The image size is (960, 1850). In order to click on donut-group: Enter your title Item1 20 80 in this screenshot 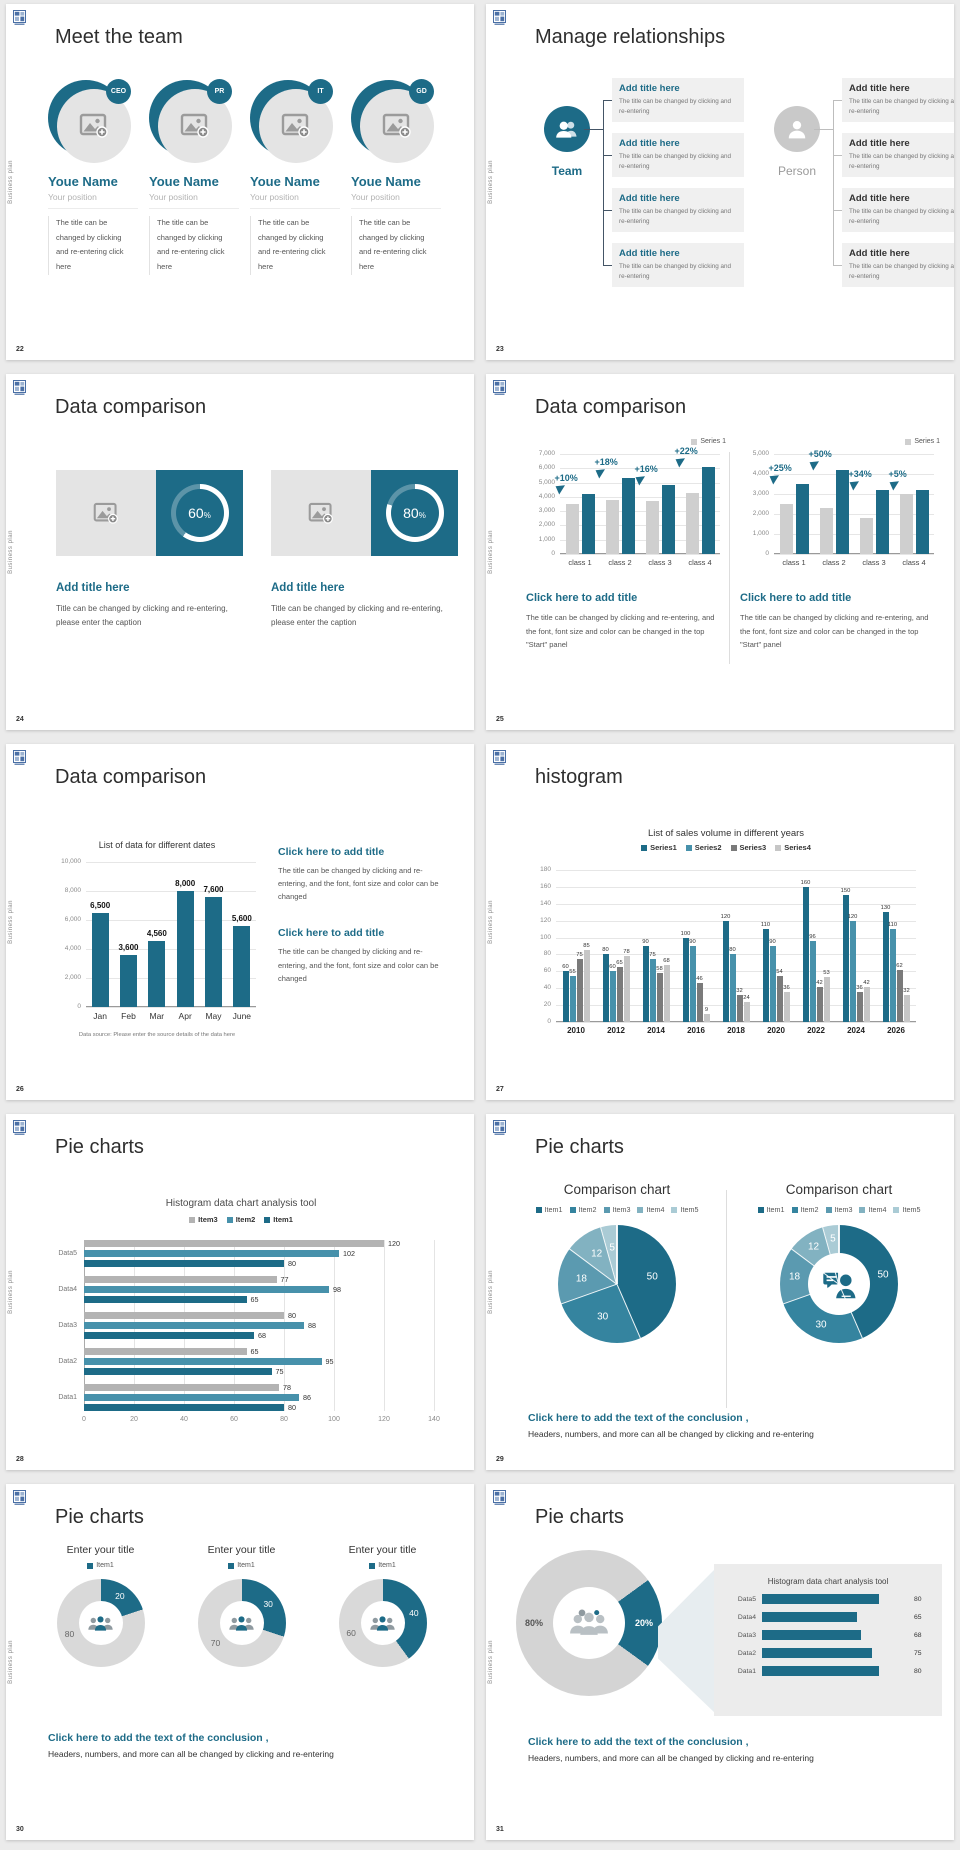, I will do `click(100, 1605)`.